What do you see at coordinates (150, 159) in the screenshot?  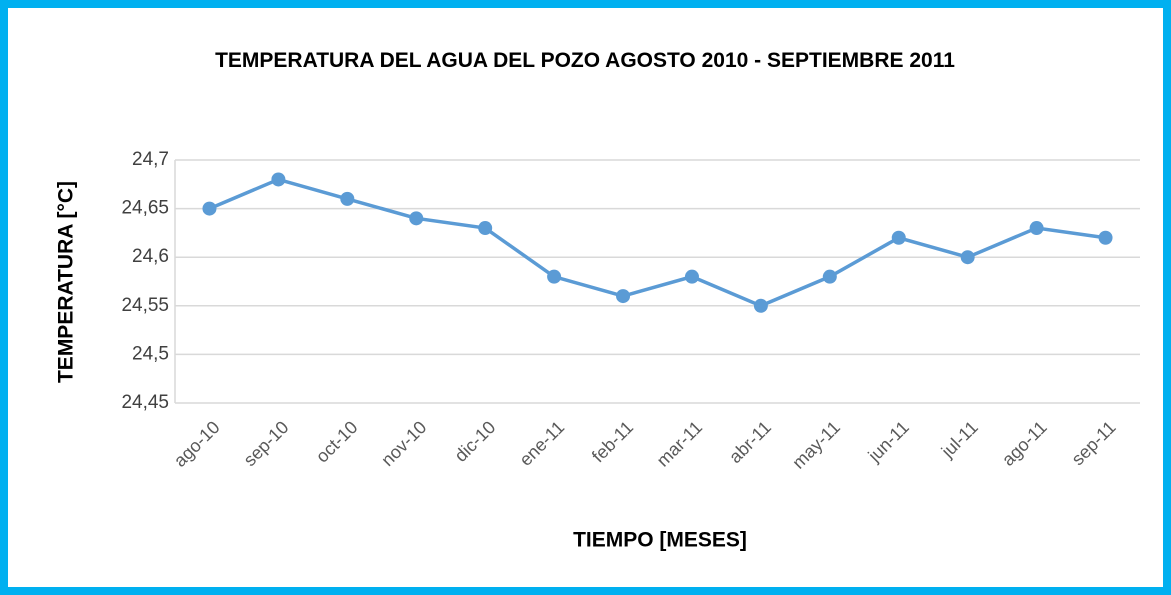 I see `y-tick-label: 24,7` at bounding box center [150, 159].